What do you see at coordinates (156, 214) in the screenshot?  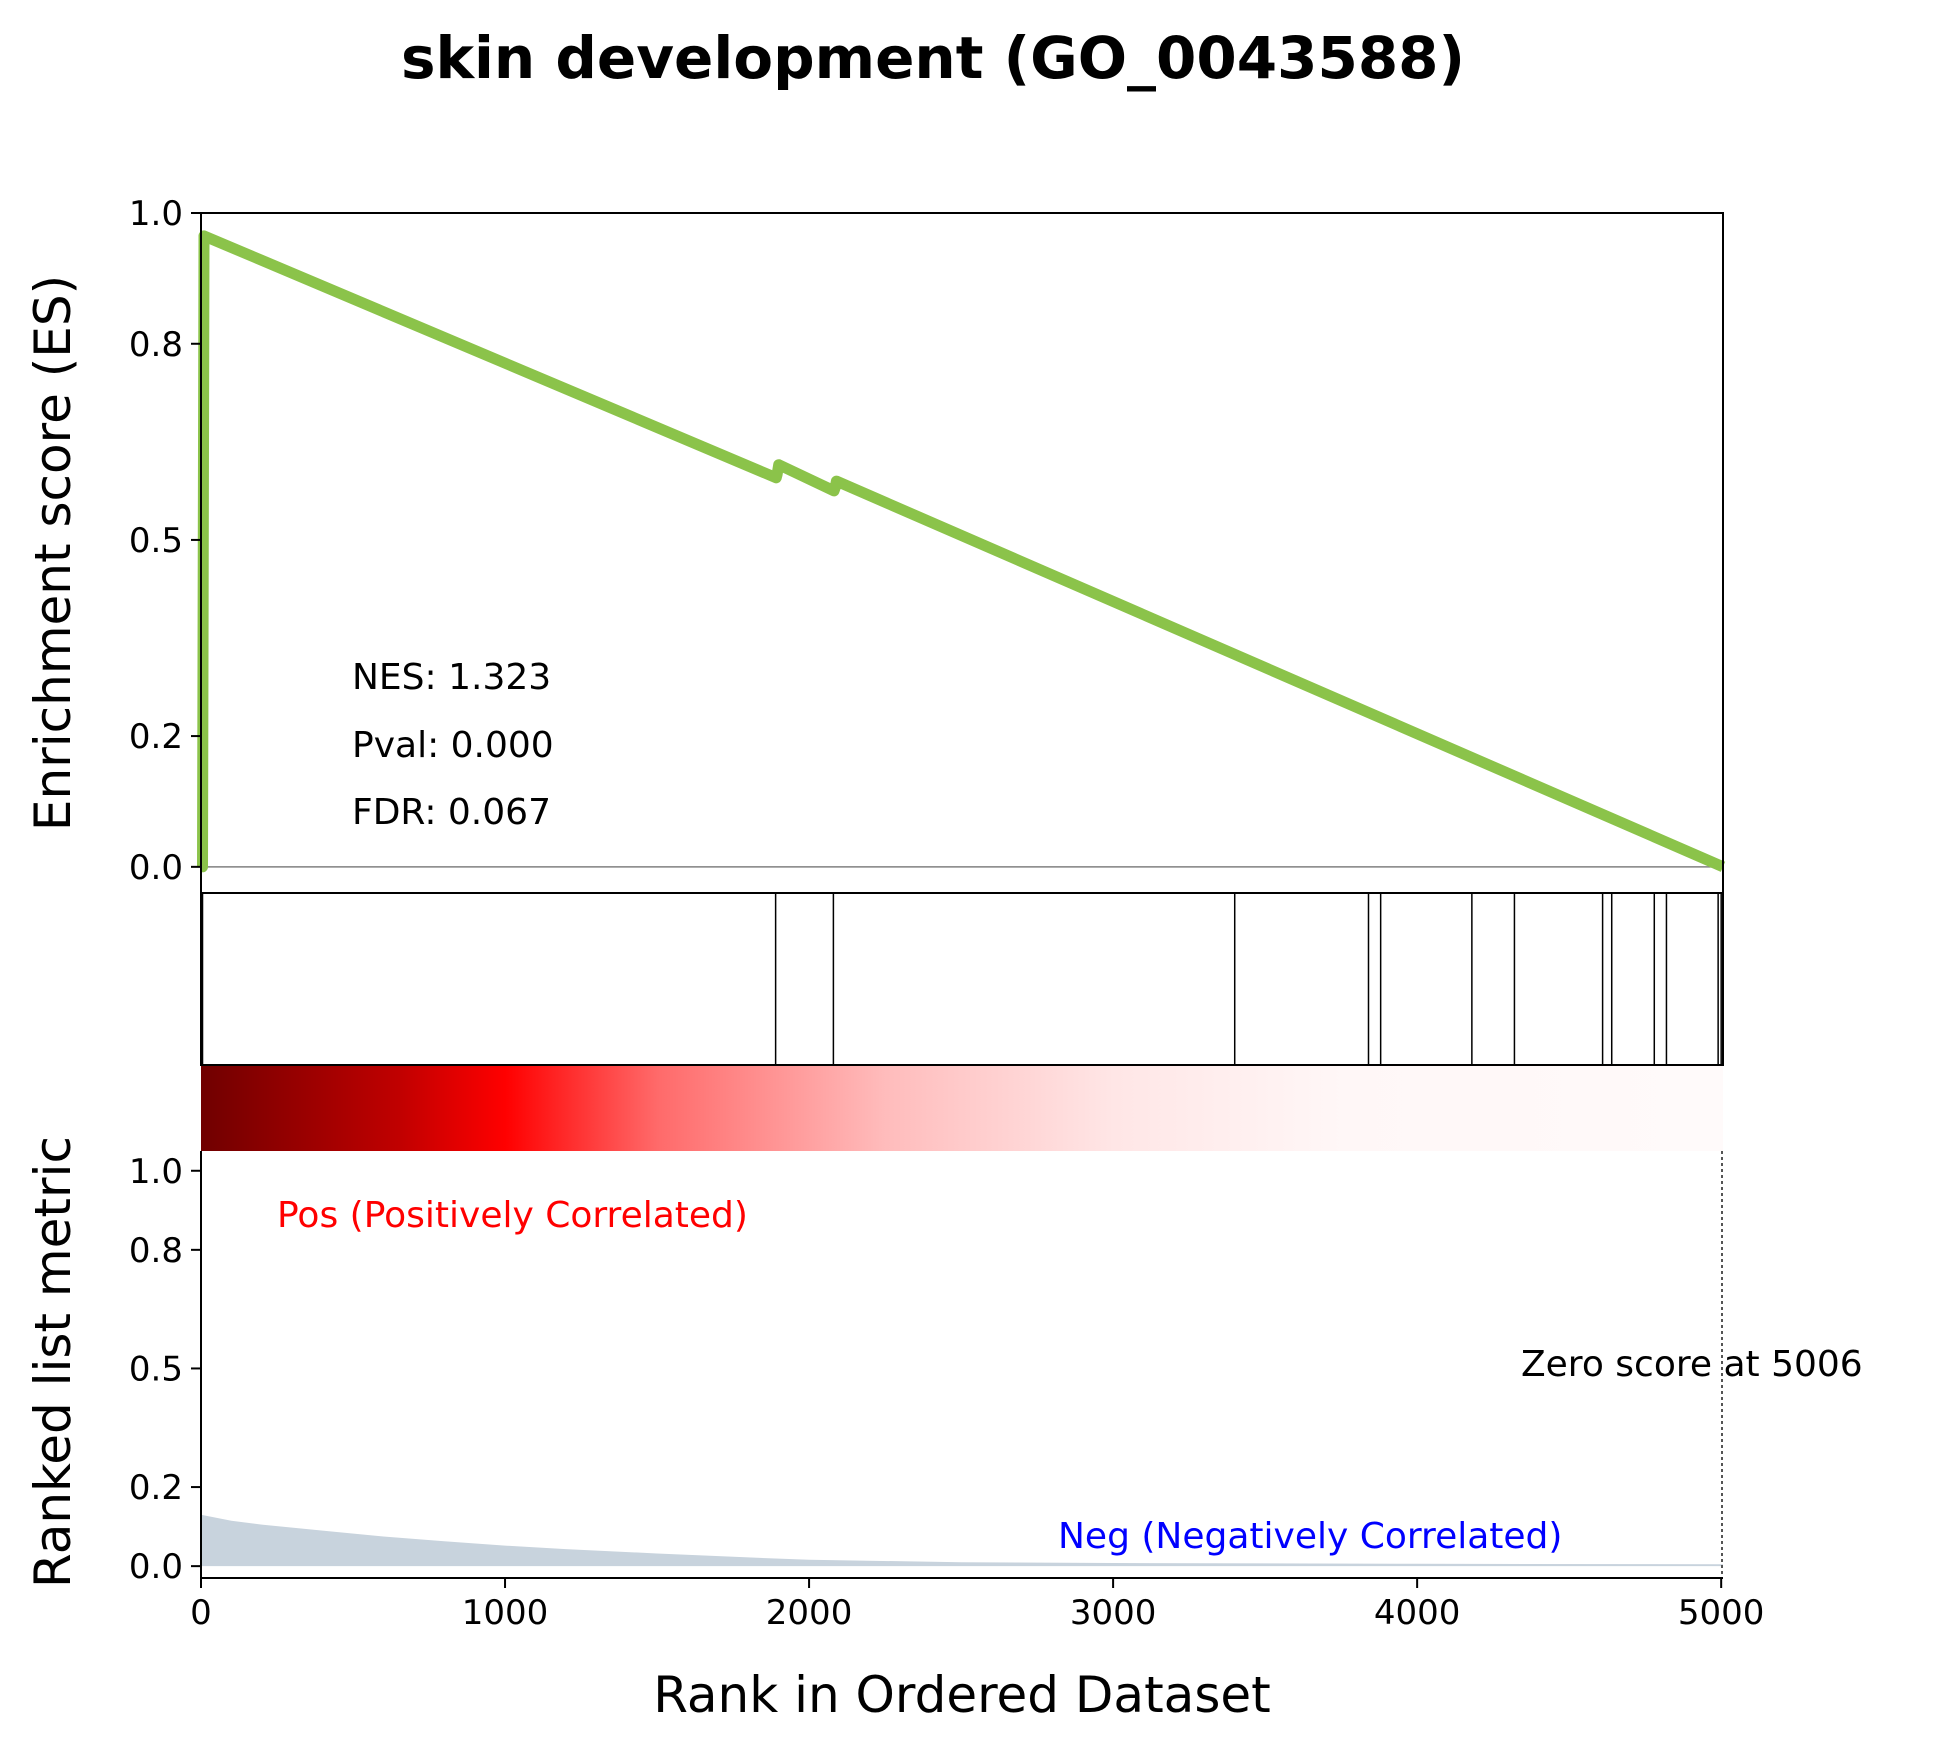 I see `es-y-tick-label: 1.0` at bounding box center [156, 214].